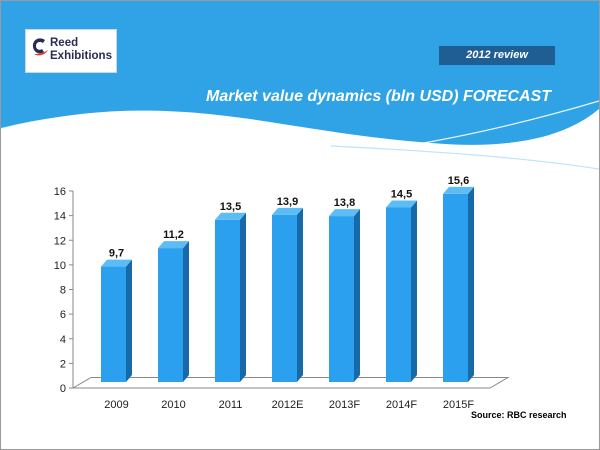  I want to click on x-tick-label: 2010, so click(173, 405).